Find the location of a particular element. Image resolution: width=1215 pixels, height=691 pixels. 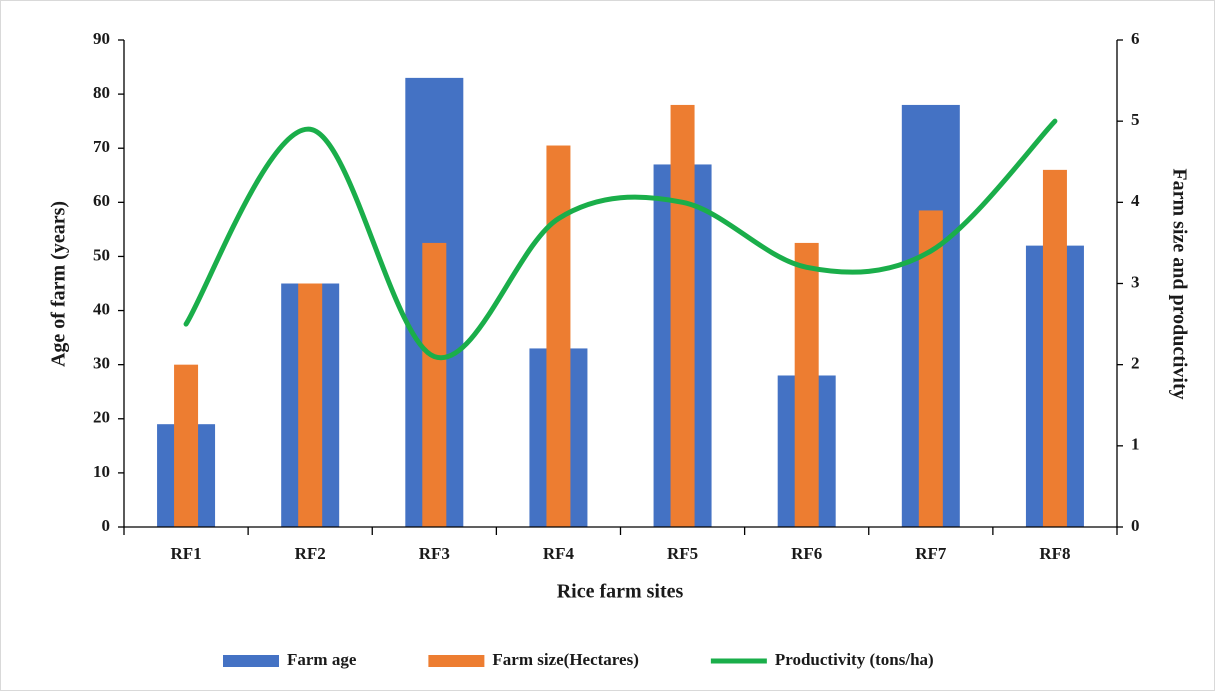

legend-label: Farm size(Hectares) is located at coordinates (565, 659).